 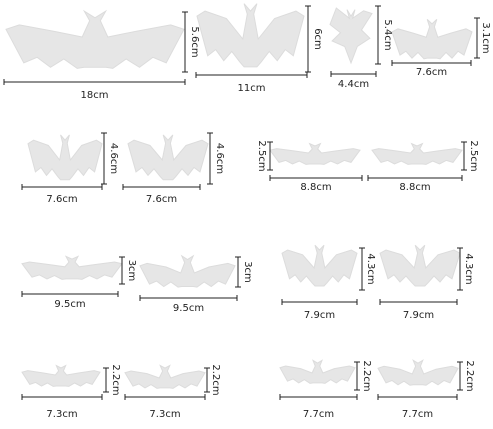 I want to click on sticker-bat-7-7cm-a: 7.7cm 2.2cm, so click(x=325, y=389).